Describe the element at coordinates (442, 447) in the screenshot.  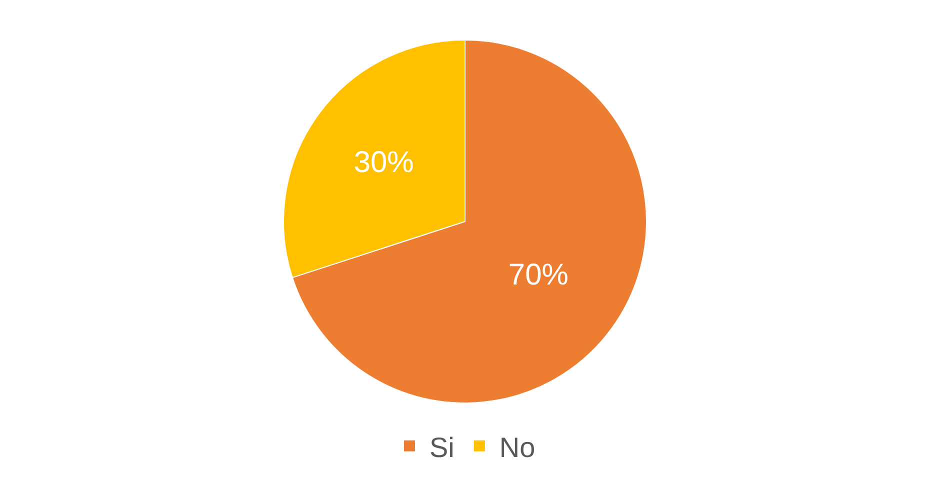
I see `legend-label: Si` at that location.